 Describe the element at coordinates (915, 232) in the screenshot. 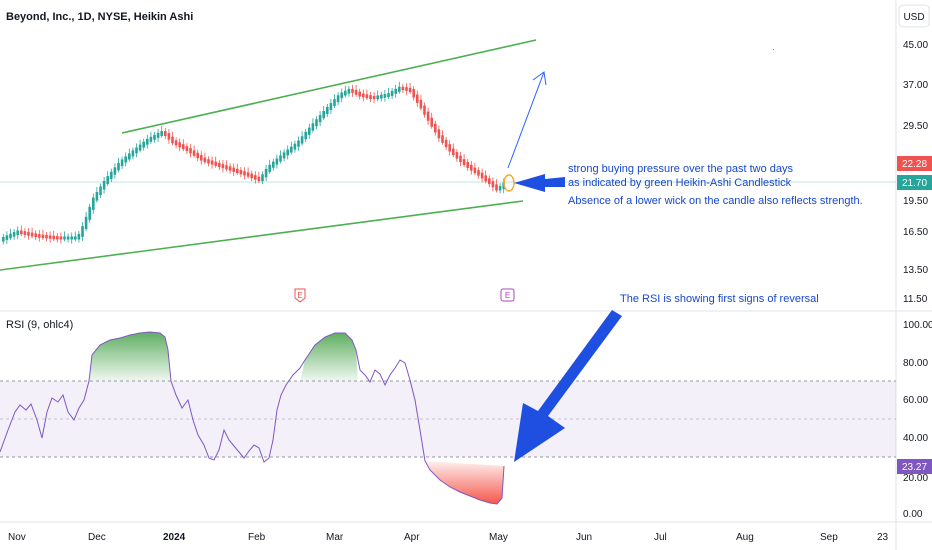

I see `price-tick: 16.50` at that location.